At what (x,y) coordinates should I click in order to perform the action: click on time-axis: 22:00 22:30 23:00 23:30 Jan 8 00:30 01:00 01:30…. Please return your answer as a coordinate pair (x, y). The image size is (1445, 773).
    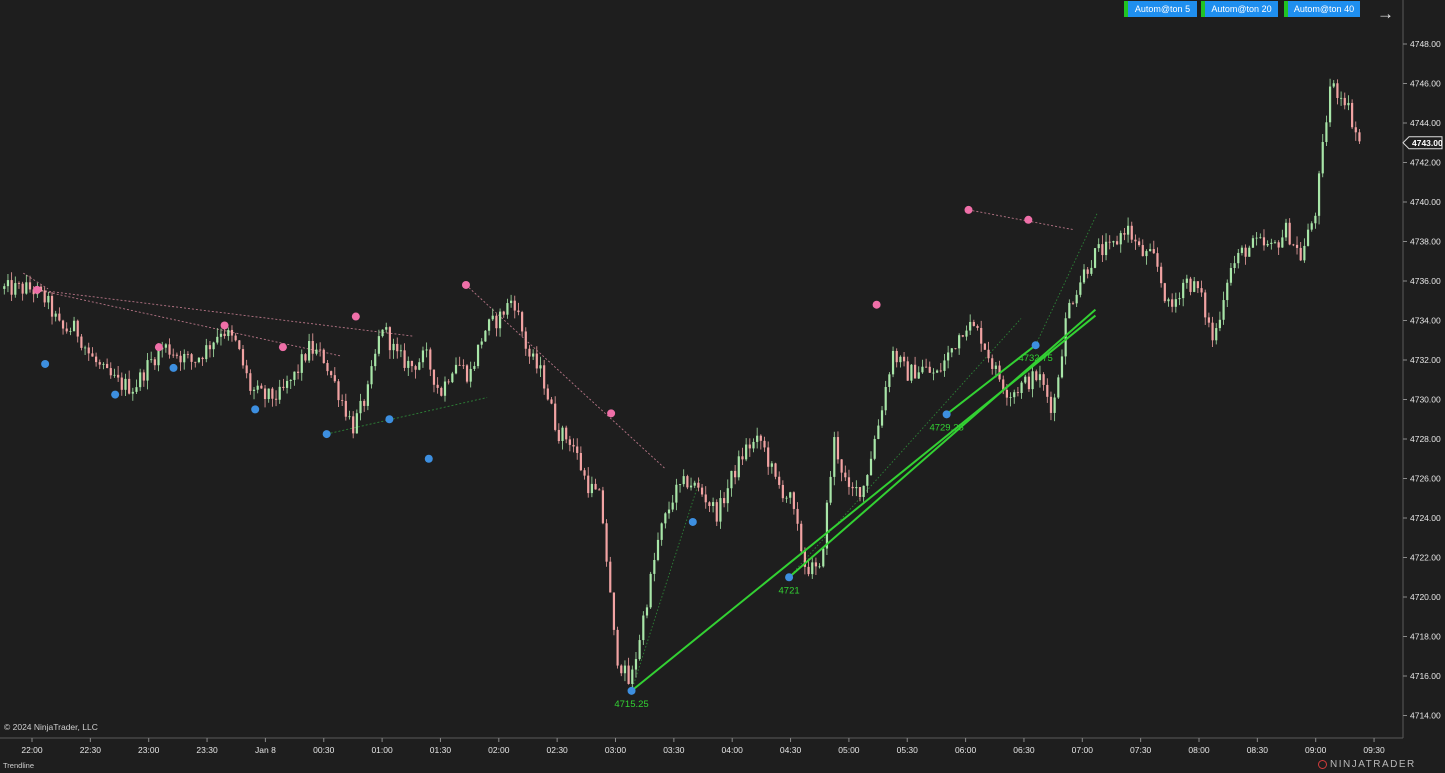
    Looking at the image, I should click on (701, 746).